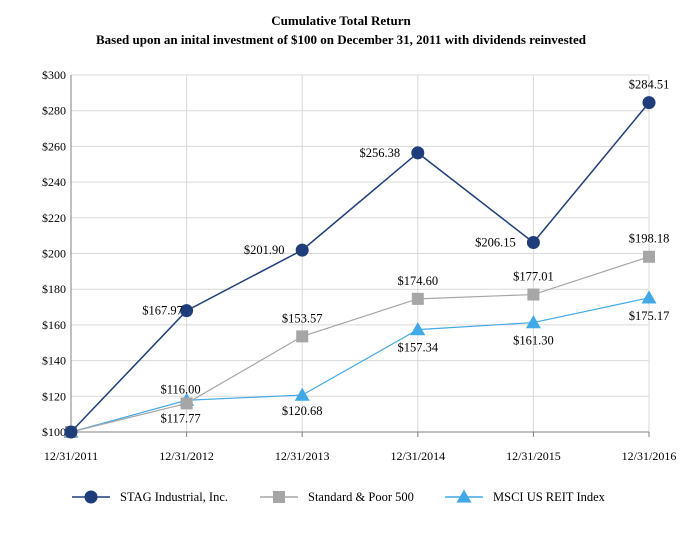 The width and height of the screenshot is (682, 533). Describe the element at coordinates (649, 456) in the screenshot. I see `x-tick-label: 12/31/2016` at that location.